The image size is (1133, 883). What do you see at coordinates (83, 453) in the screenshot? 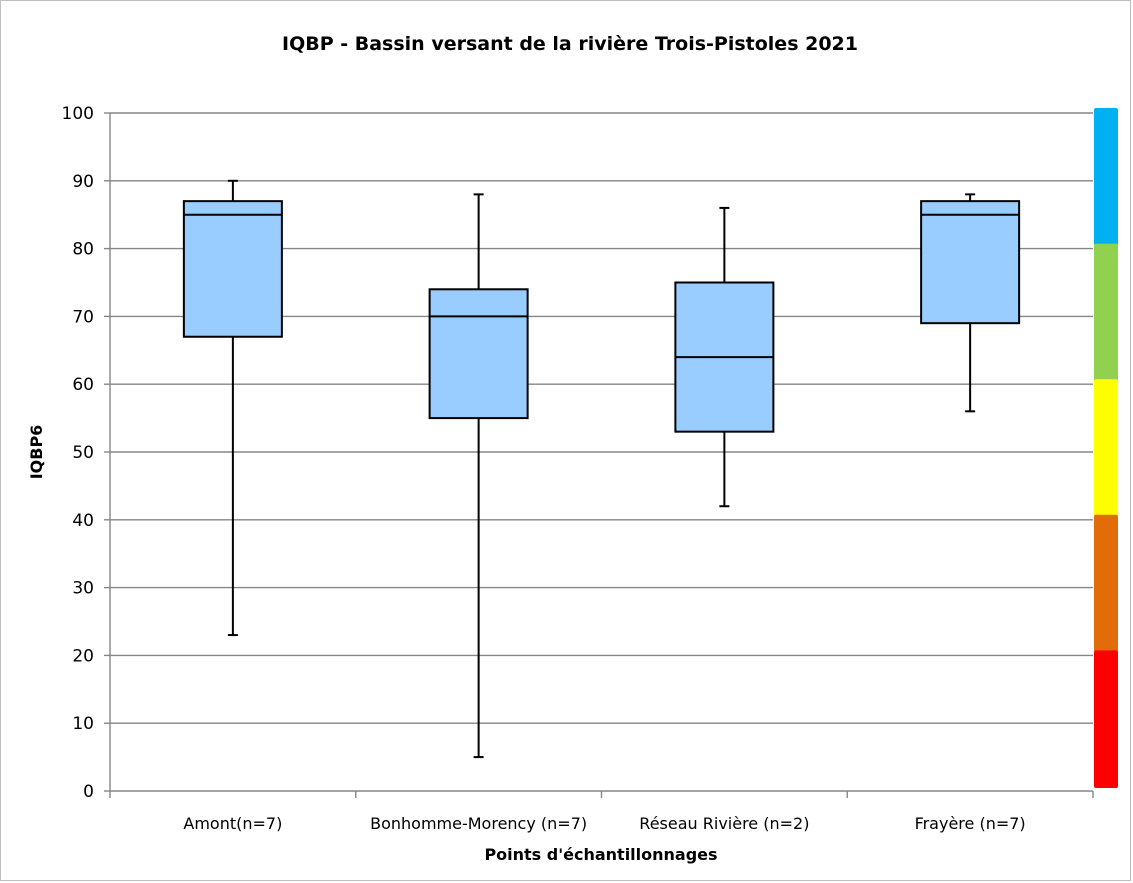
I see `y-tick-label: 50` at bounding box center [83, 453].